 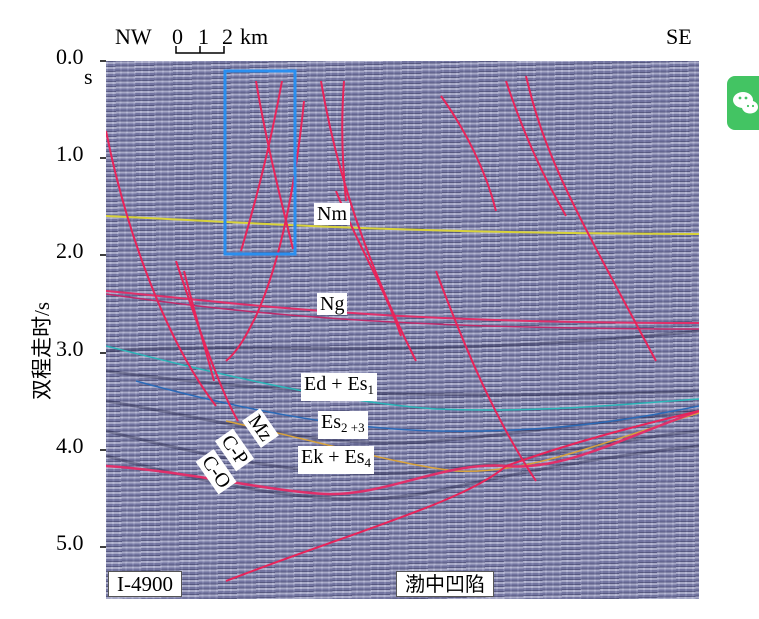 What do you see at coordinates (42, 350) in the screenshot?
I see `y-axis-label: 双程走时/s` at bounding box center [42, 350].